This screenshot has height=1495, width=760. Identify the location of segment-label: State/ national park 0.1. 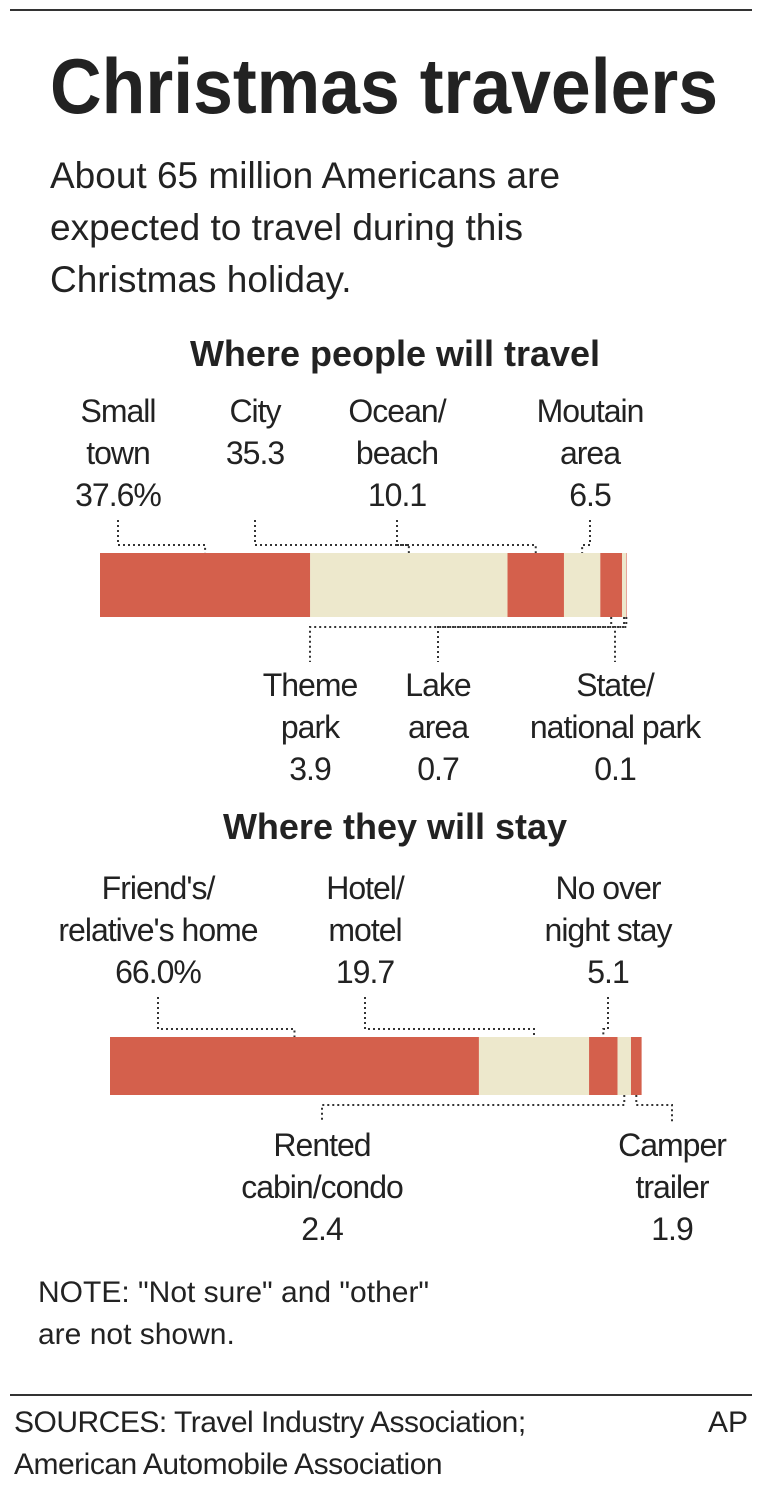
(612, 727).